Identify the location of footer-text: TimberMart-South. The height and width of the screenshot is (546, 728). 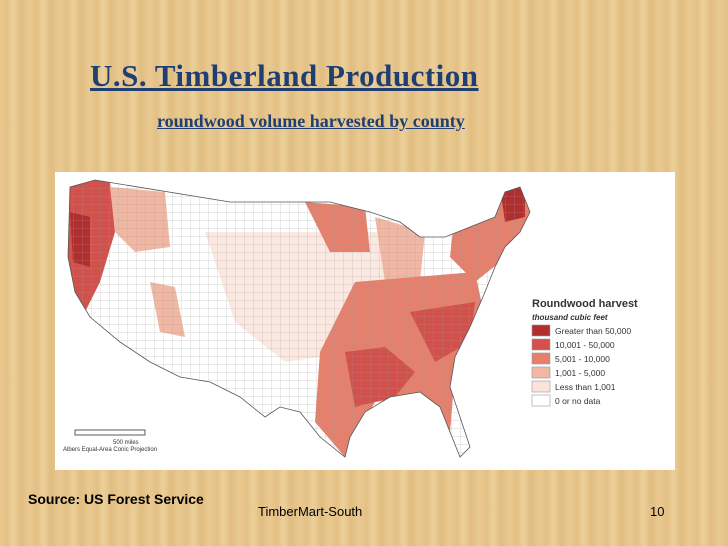
(310, 511).